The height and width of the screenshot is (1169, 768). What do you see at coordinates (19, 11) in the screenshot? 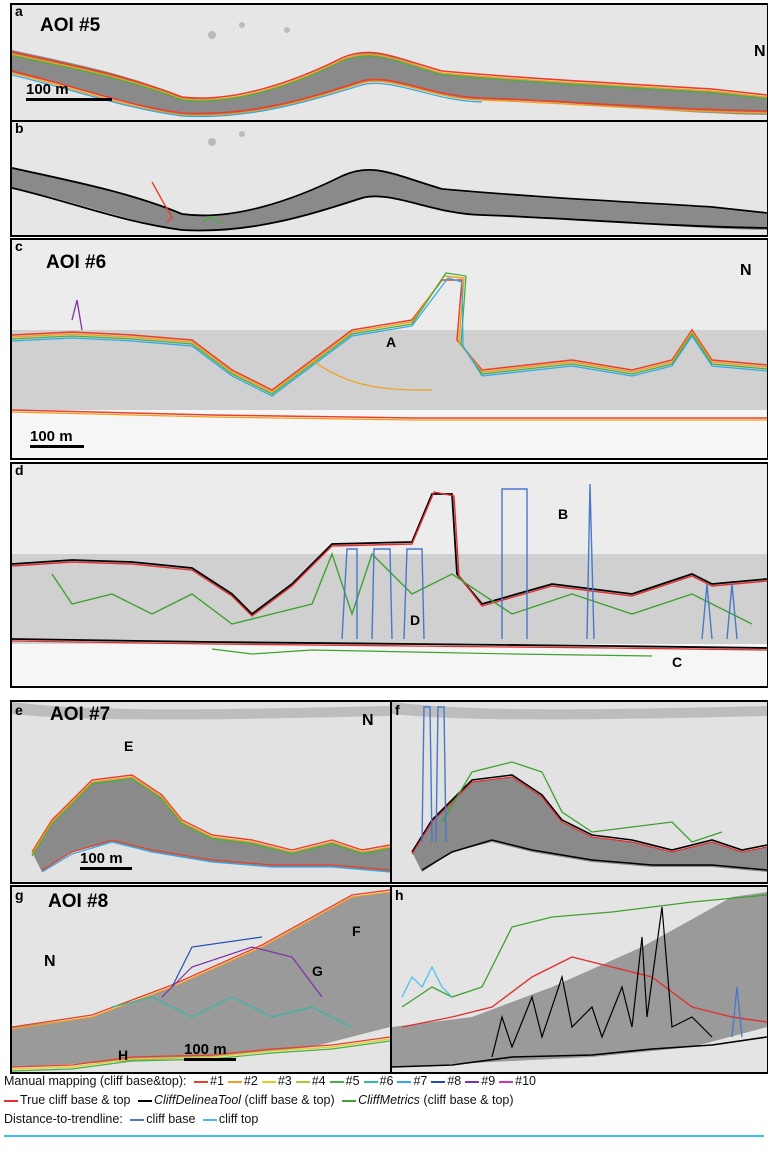
I see `panel-letter-a: a` at bounding box center [19, 11].